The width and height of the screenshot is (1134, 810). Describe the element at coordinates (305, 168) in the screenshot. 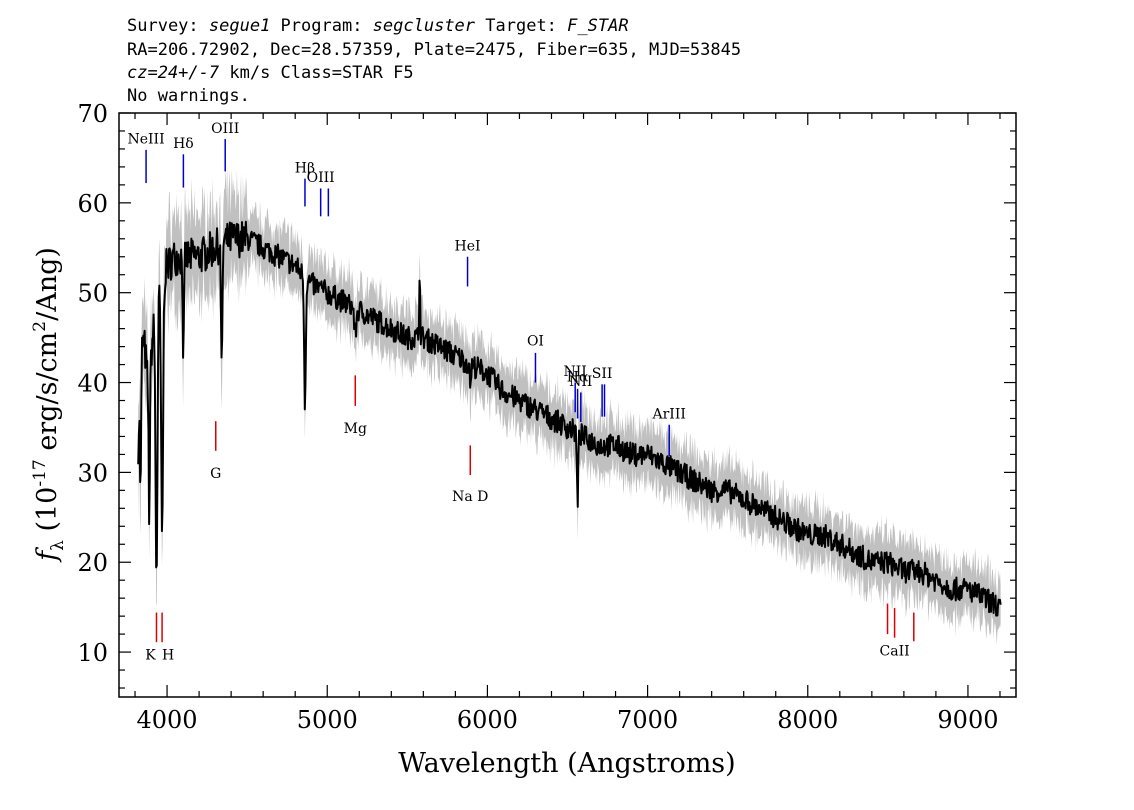

I see `emission-label: Hβ` at that location.